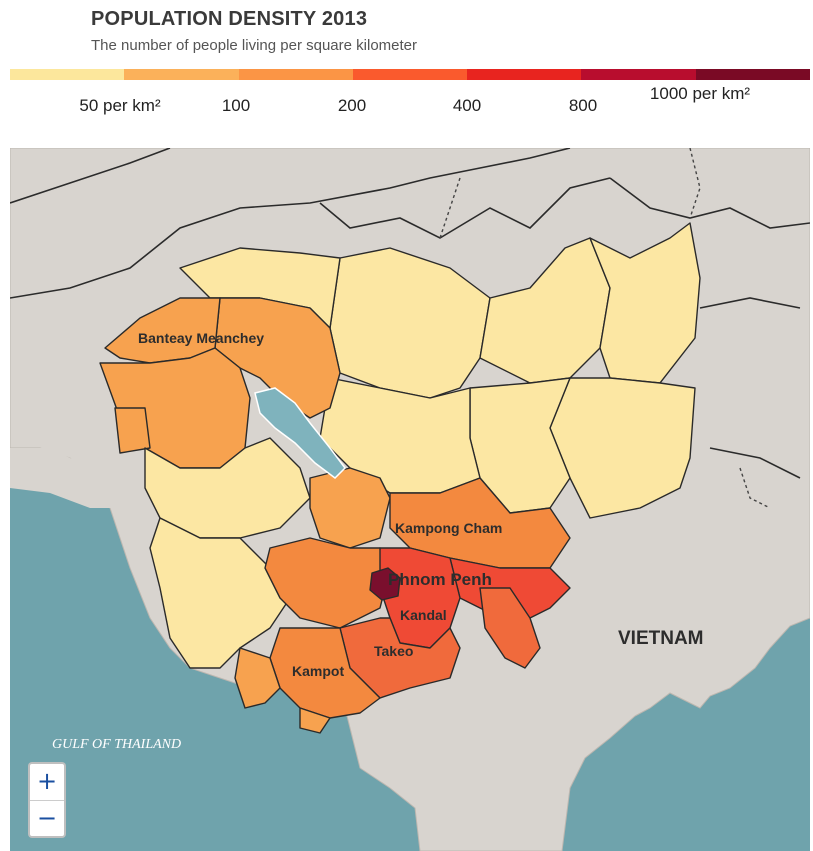  What do you see at coordinates (448, 528) in the screenshot?
I see `label-kampong-cham: Kampong Cham` at bounding box center [448, 528].